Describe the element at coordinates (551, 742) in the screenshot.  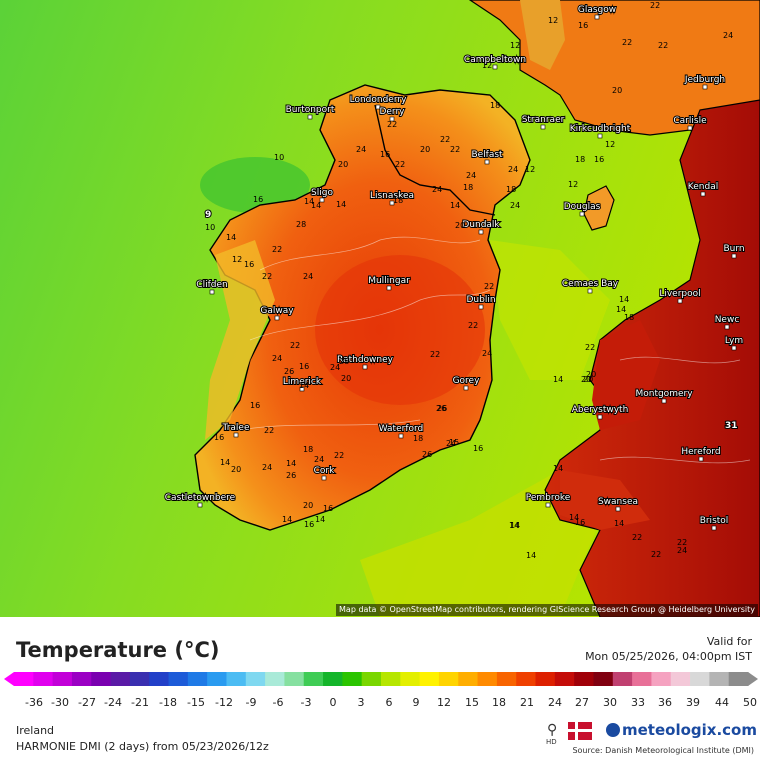
I see `hd-label: HD` at that location.